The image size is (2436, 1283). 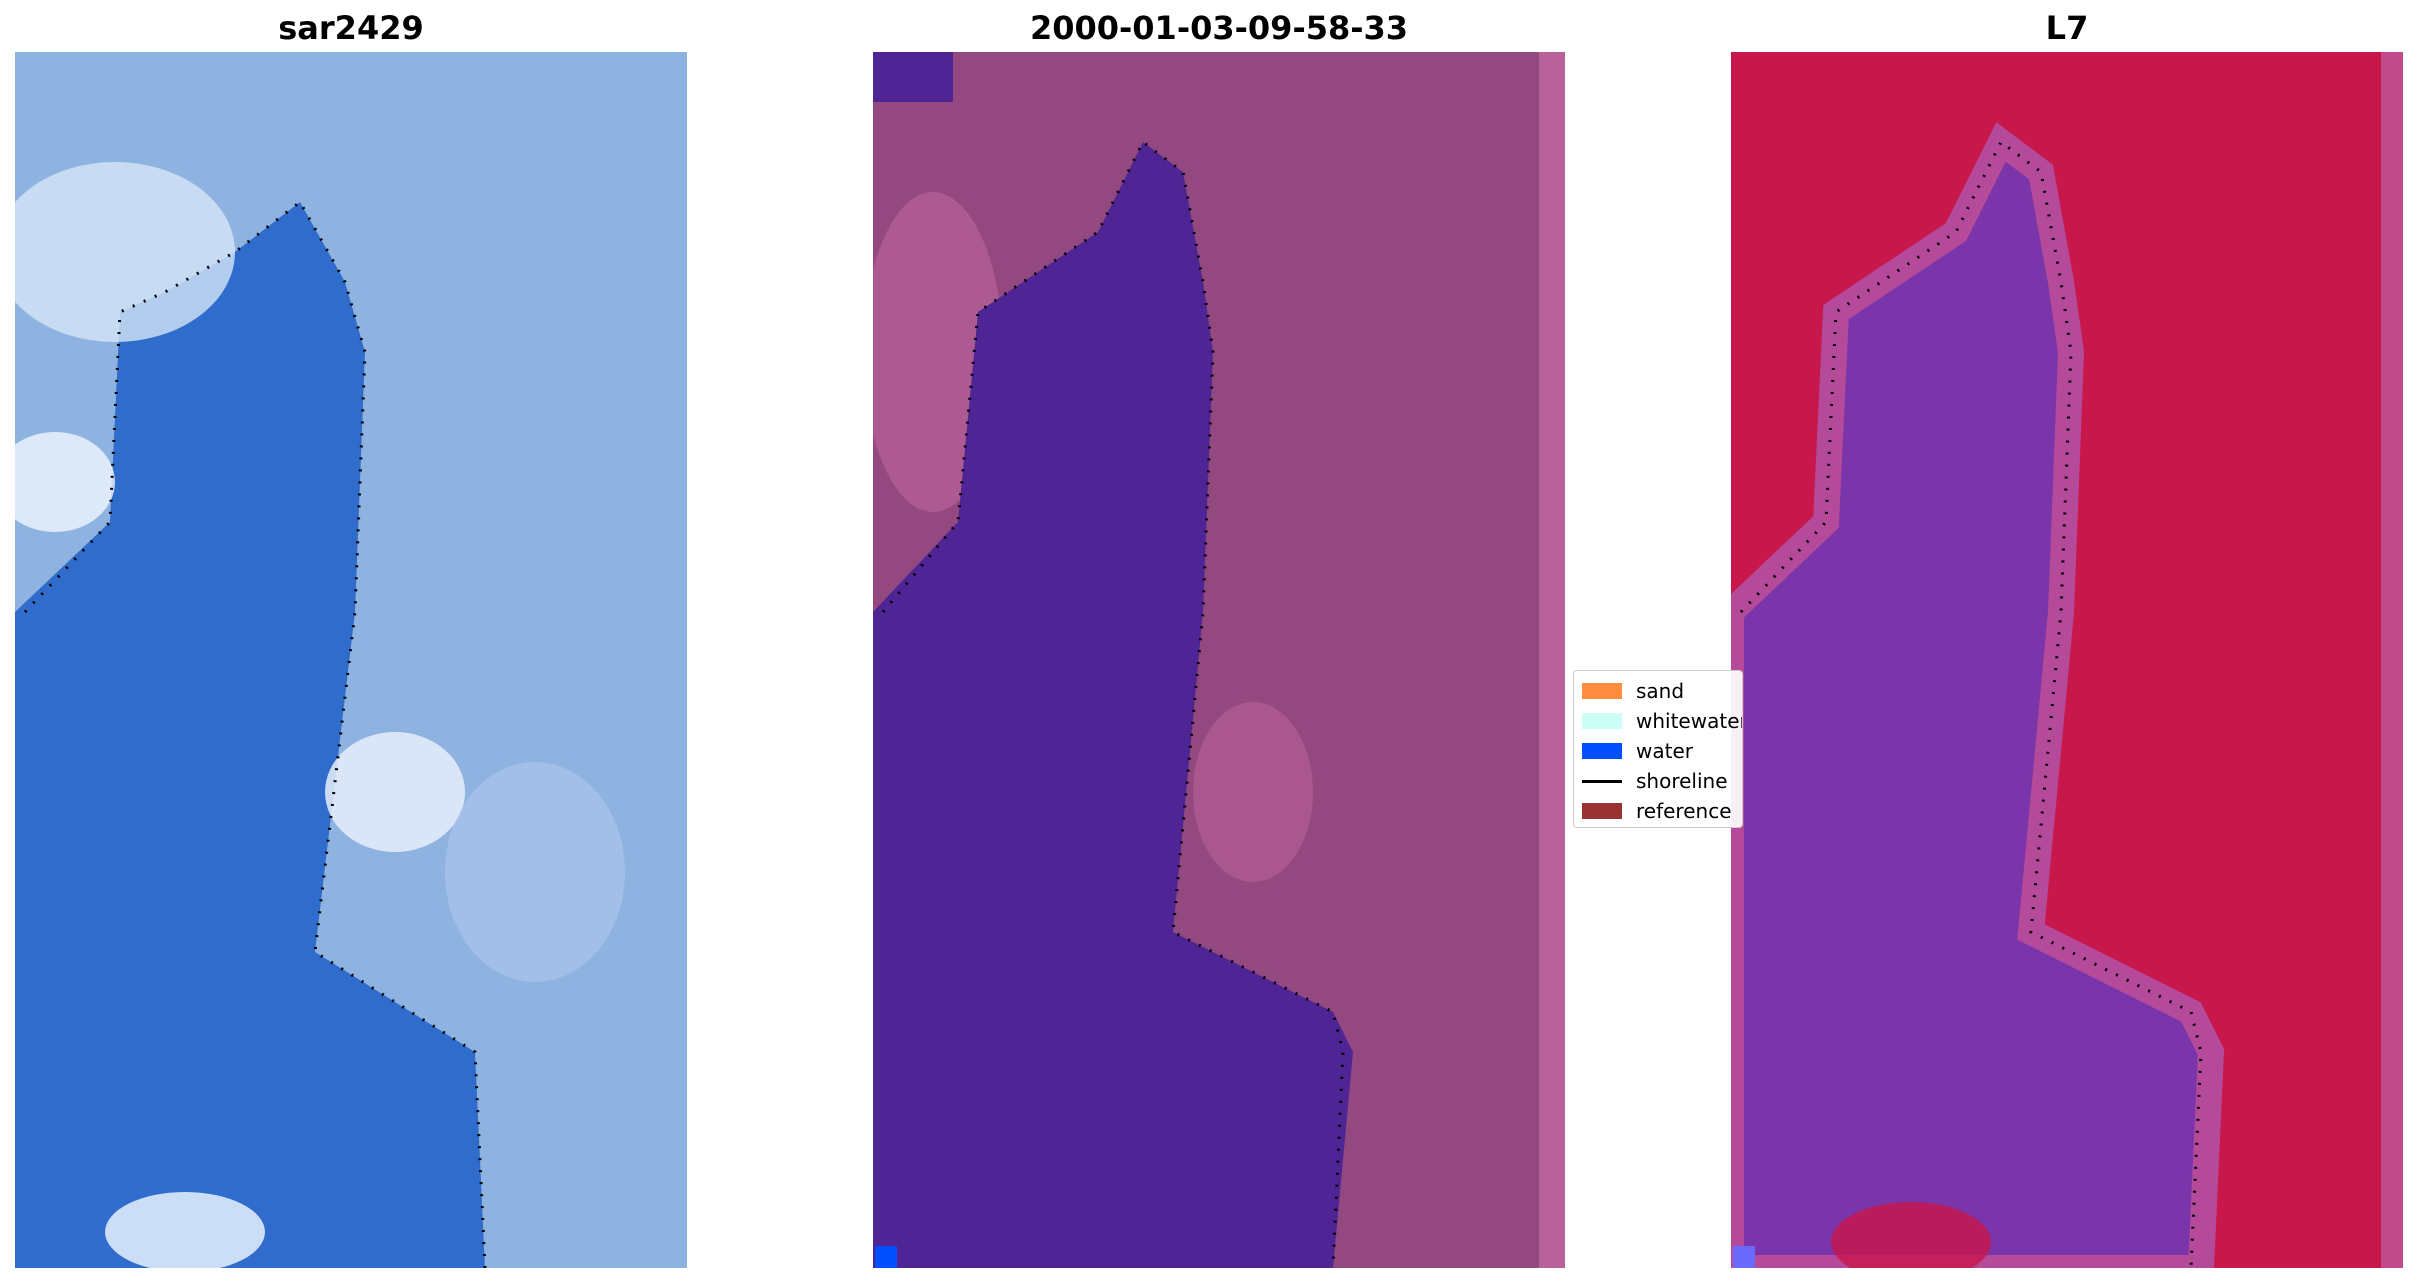 I want to click on water-swatch, so click(x=1602, y=751).